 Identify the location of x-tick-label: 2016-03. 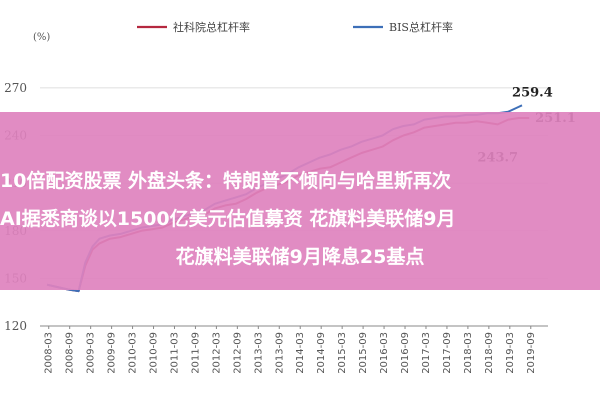
(384, 353).